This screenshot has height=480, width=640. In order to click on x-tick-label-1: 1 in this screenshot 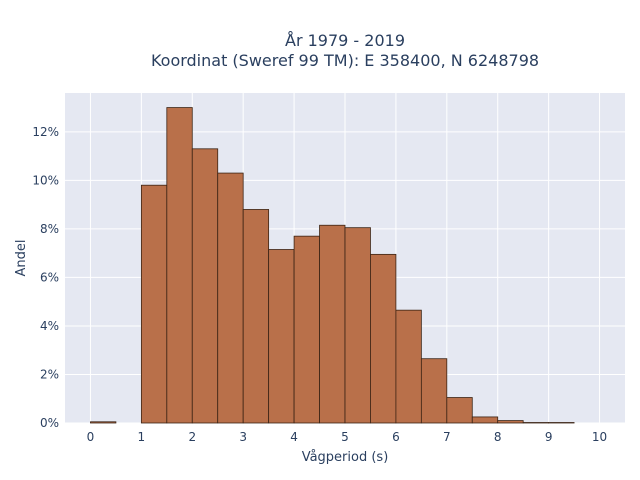, I will do `click(142, 437)`.